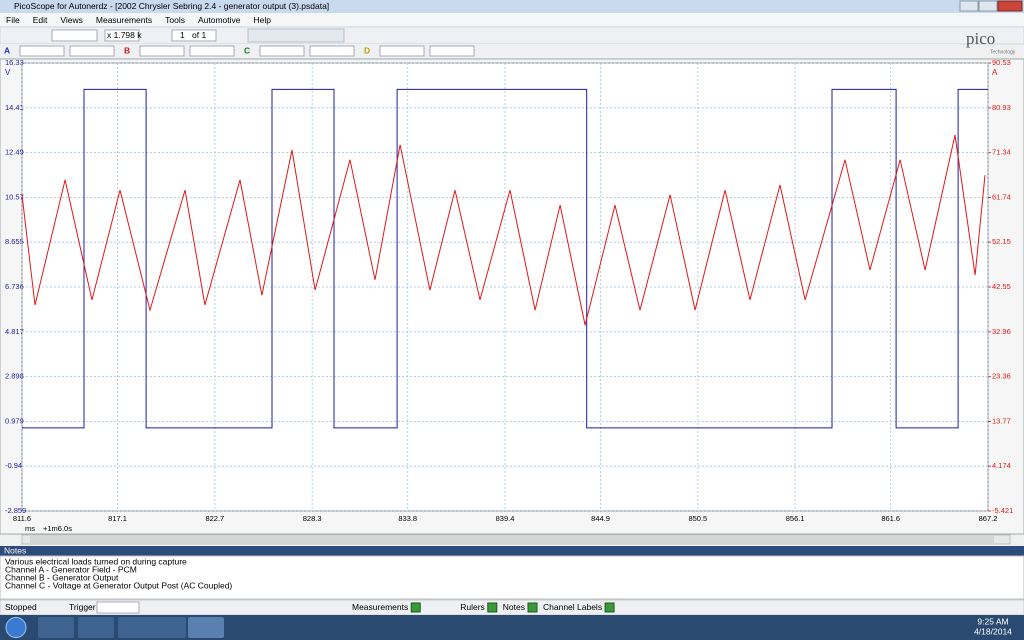 This screenshot has height=640, width=1024. Describe the element at coordinates (118, 607) in the screenshot. I see `trigger-mode` at that location.